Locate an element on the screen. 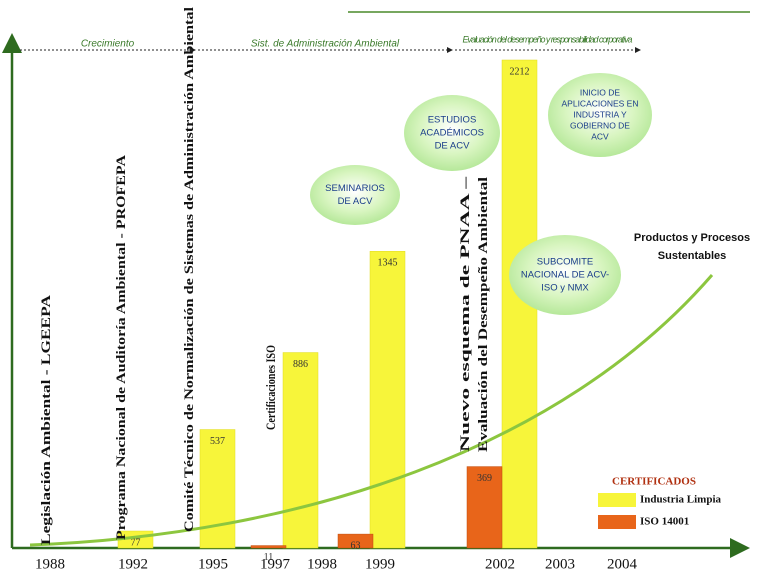 This screenshot has height=578, width=759. bubble-text: ISO y NMX is located at coordinates (565, 288).